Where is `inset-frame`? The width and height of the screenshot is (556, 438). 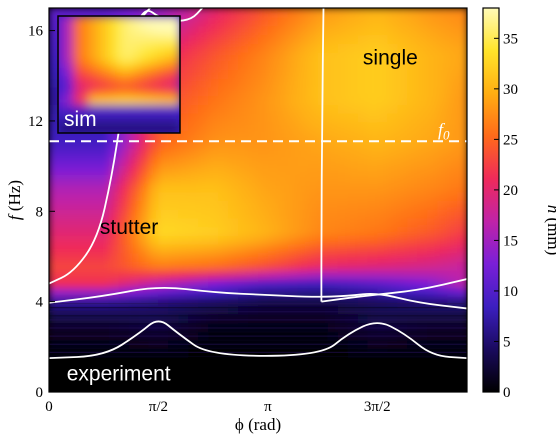 inset-frame is located at coordinates (119, 74).